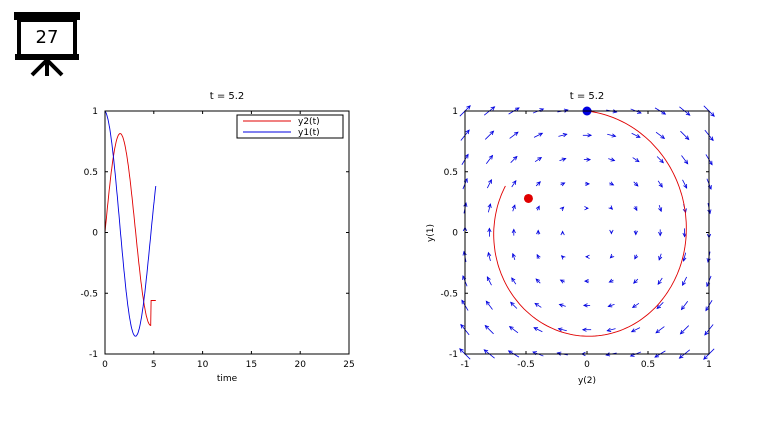  Describe the element at coordinates (453, 355) in the screenshot. I see `right-y-tick-label: -1` at that location.